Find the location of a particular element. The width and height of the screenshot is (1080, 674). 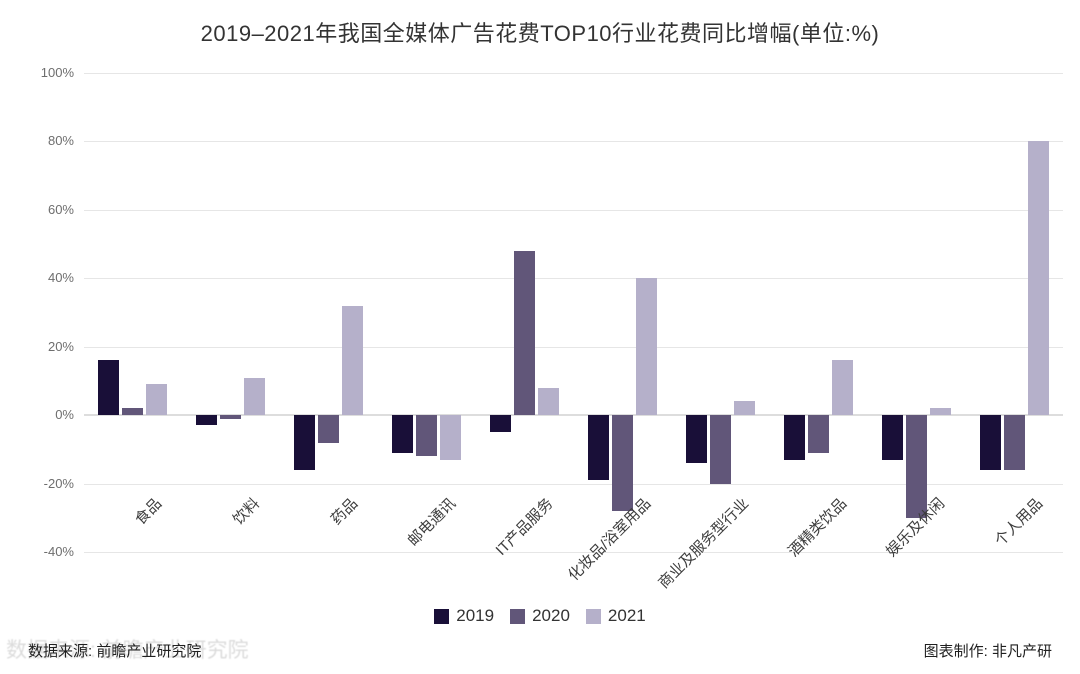

bar-group-5: IT产品服务 is located at coordinates (525, 316).